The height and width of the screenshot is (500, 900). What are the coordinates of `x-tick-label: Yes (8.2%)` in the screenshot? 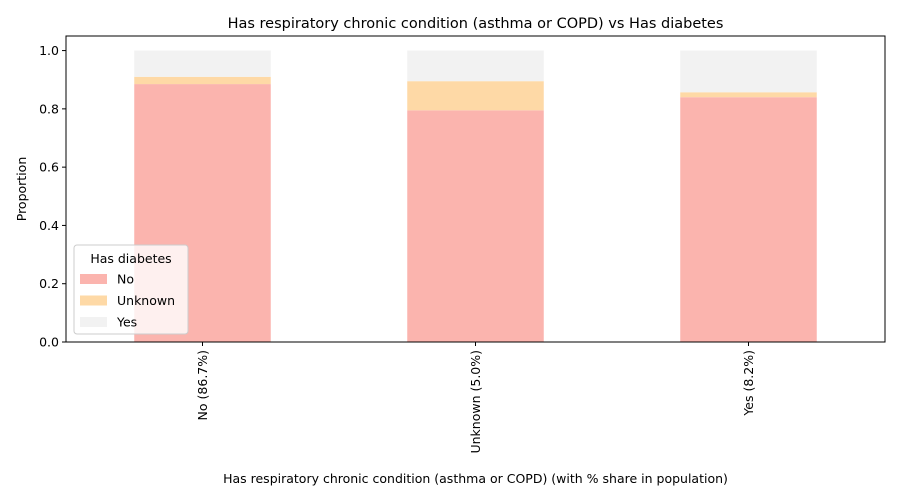 It's located at (748, 383).